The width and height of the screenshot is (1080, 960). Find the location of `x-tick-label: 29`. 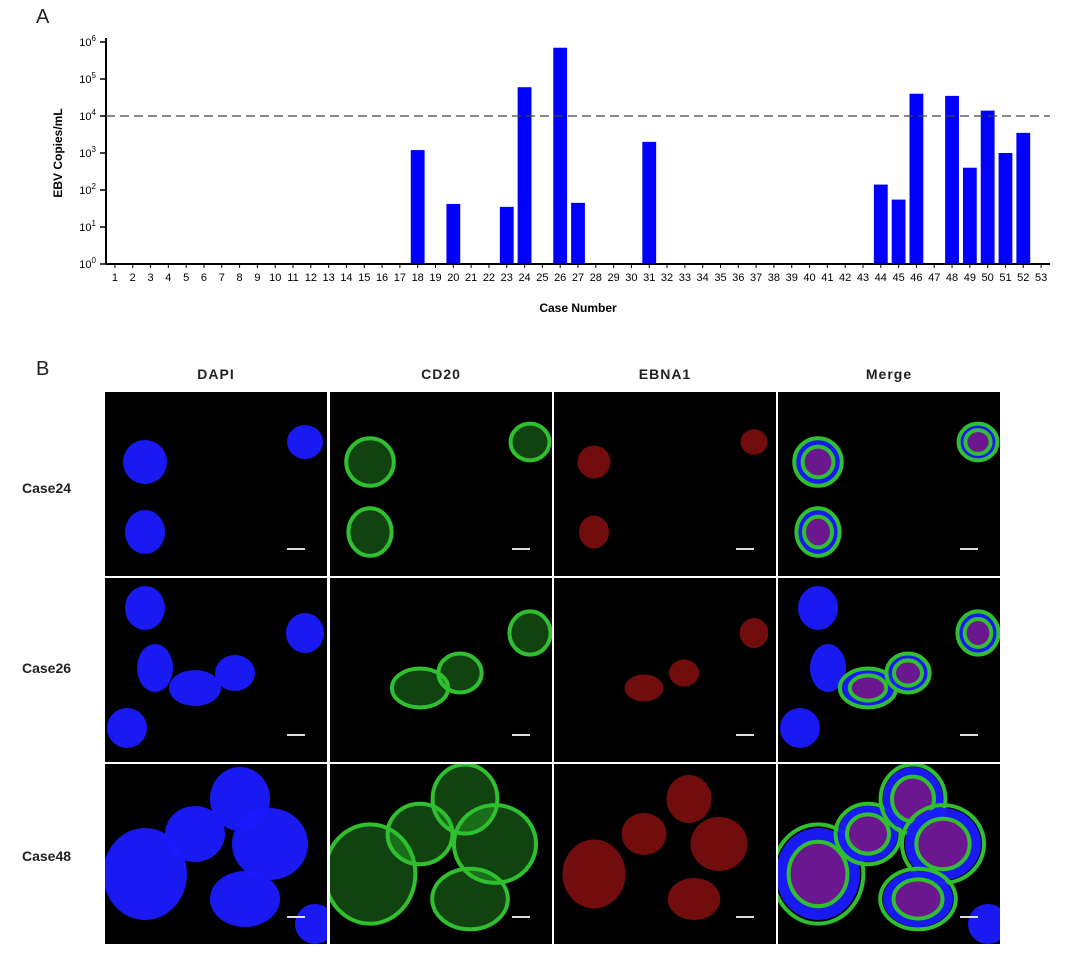

x-tick-label: 29 is located at coordinates (613, 278).